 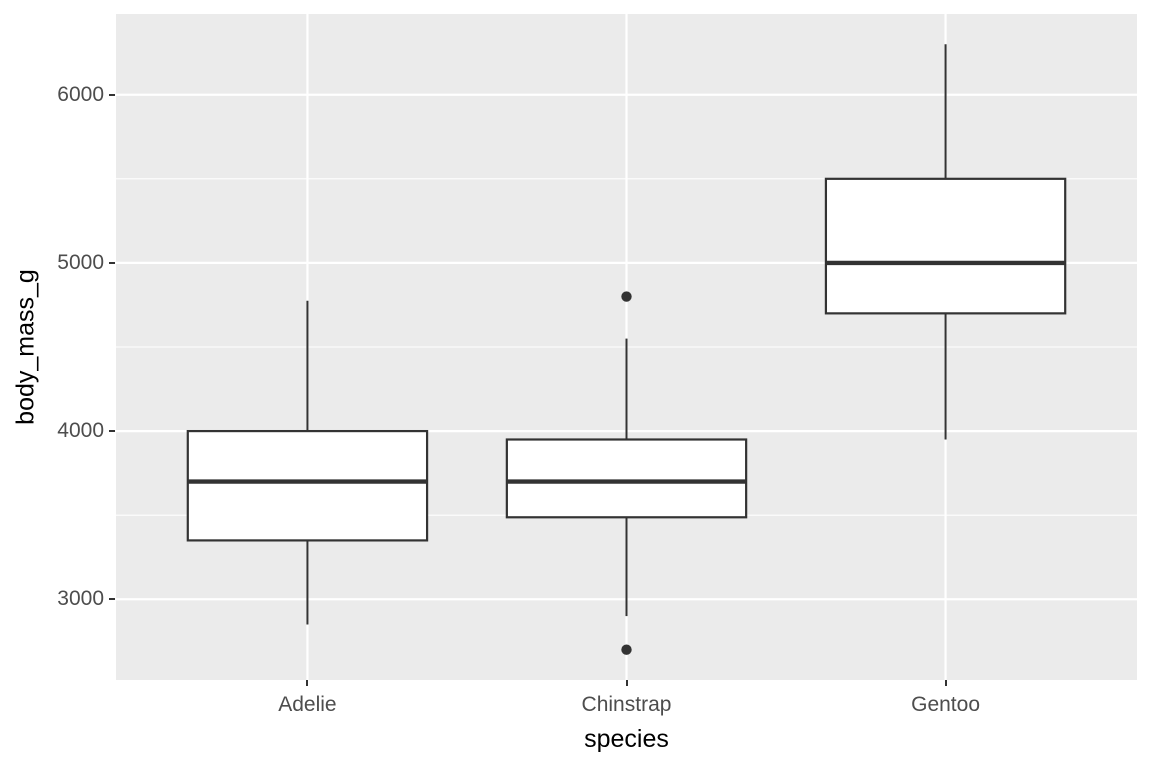 What do you see at coordinates (945, 704) in the screenshot?
I see `x-tick-label-gentoo: Gentoo` at bounding box center [945, 704].